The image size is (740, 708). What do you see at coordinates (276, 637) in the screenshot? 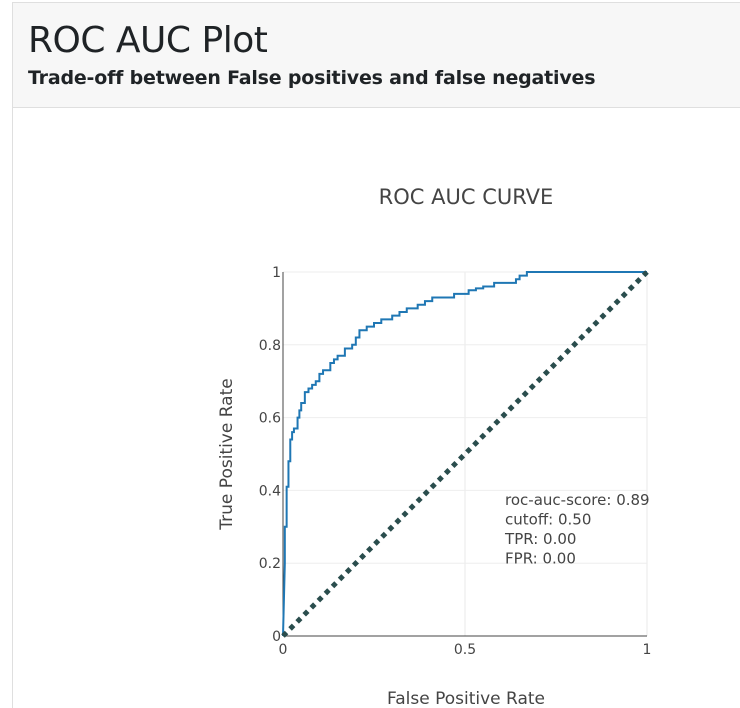
I see `y-tick-label: 0` at bounding box center [276, 637].